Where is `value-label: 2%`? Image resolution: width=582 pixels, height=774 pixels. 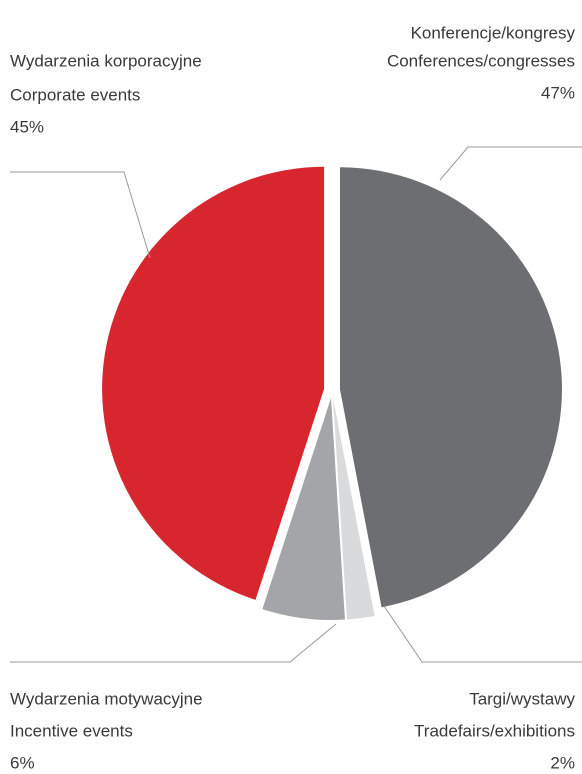 value-label: 2% is located at coordinates (562, 762).